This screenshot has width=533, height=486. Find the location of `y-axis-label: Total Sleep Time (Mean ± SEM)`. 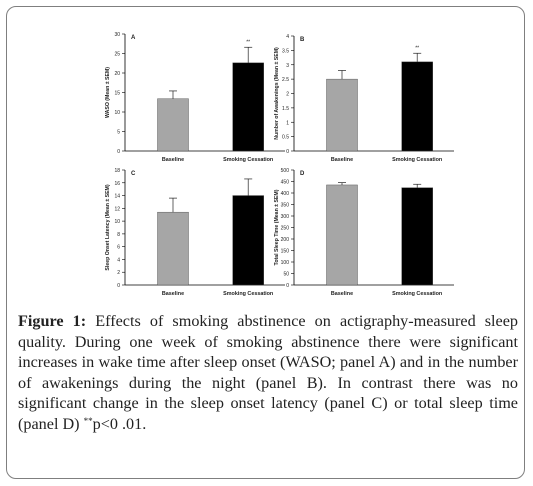

y-axis-label: Total Sleep Time (Mean ± SEM) is located at coordinates (277, 227).